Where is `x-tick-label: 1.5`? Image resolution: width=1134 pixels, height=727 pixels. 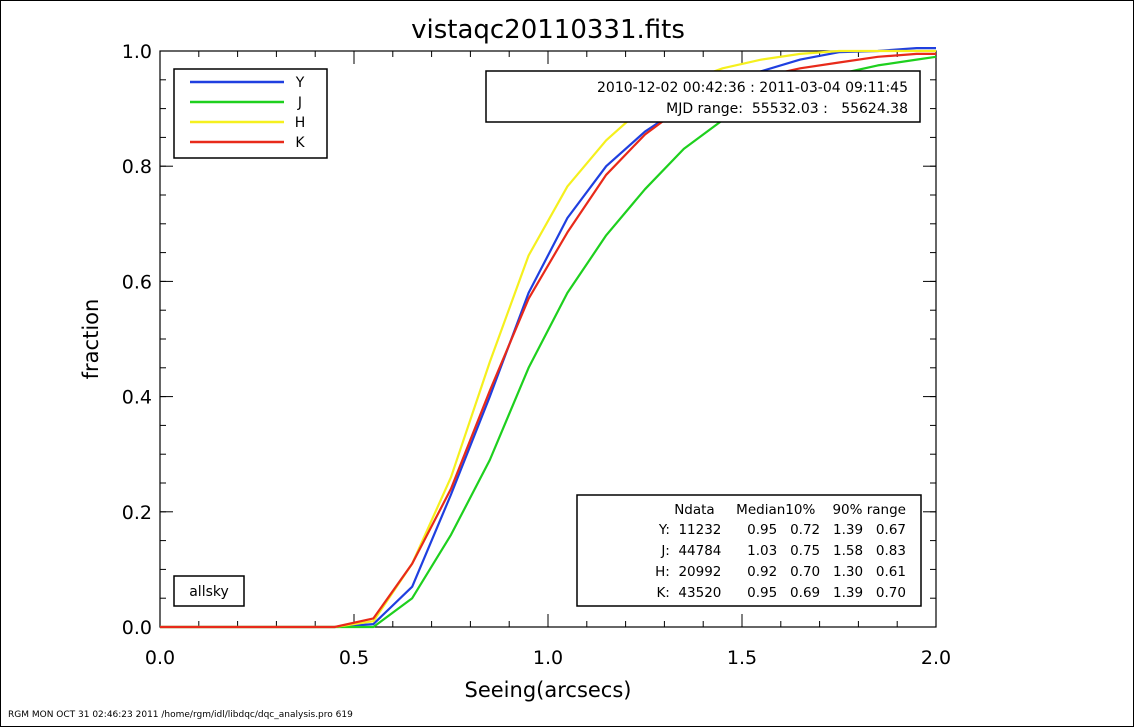 x-tick-label: 1.5 is located at coordinates (742, 658).